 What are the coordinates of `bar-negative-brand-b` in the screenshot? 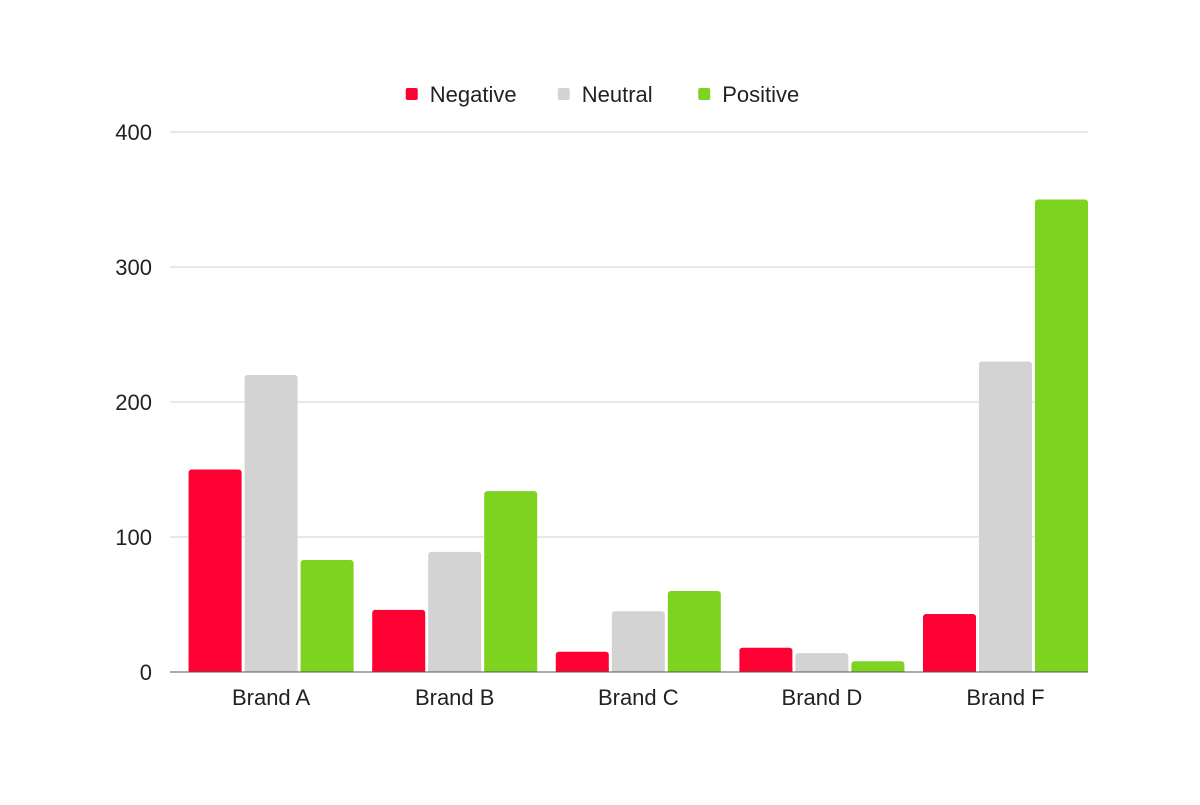 It's located at (399, 640).